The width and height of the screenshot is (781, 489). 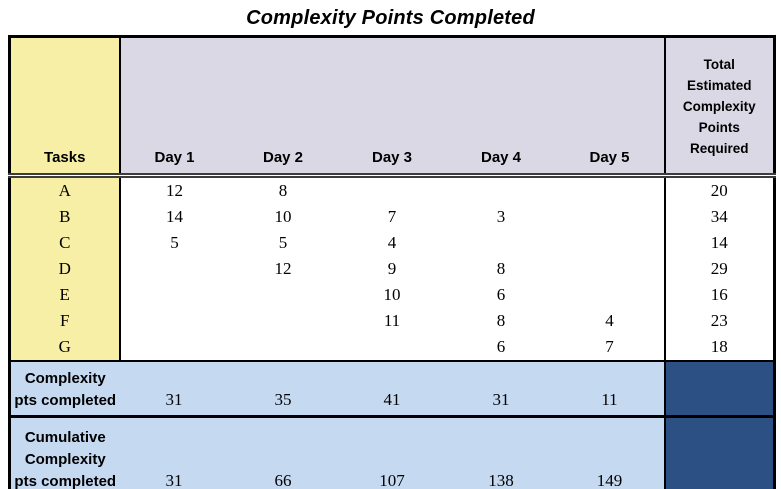 What do you see at coordinates (65, 347) in the screenshot?
I see `task-label-cell: G` at bounding box center [65, 347].